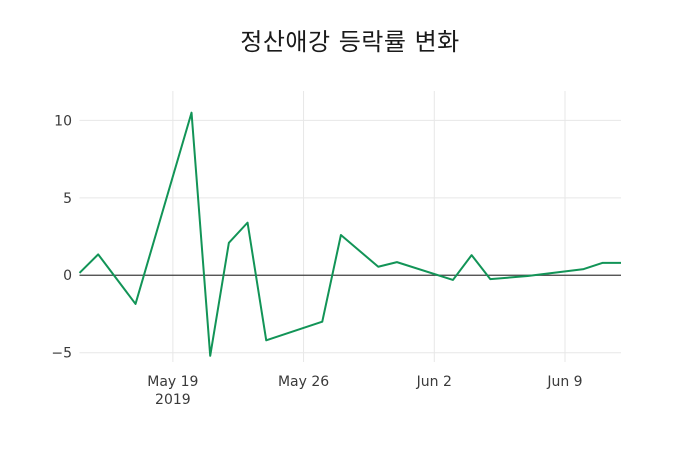  Describe the element at coordinates (63, 121) in the screenshot. I see `y-tick-label: 10` at that location.